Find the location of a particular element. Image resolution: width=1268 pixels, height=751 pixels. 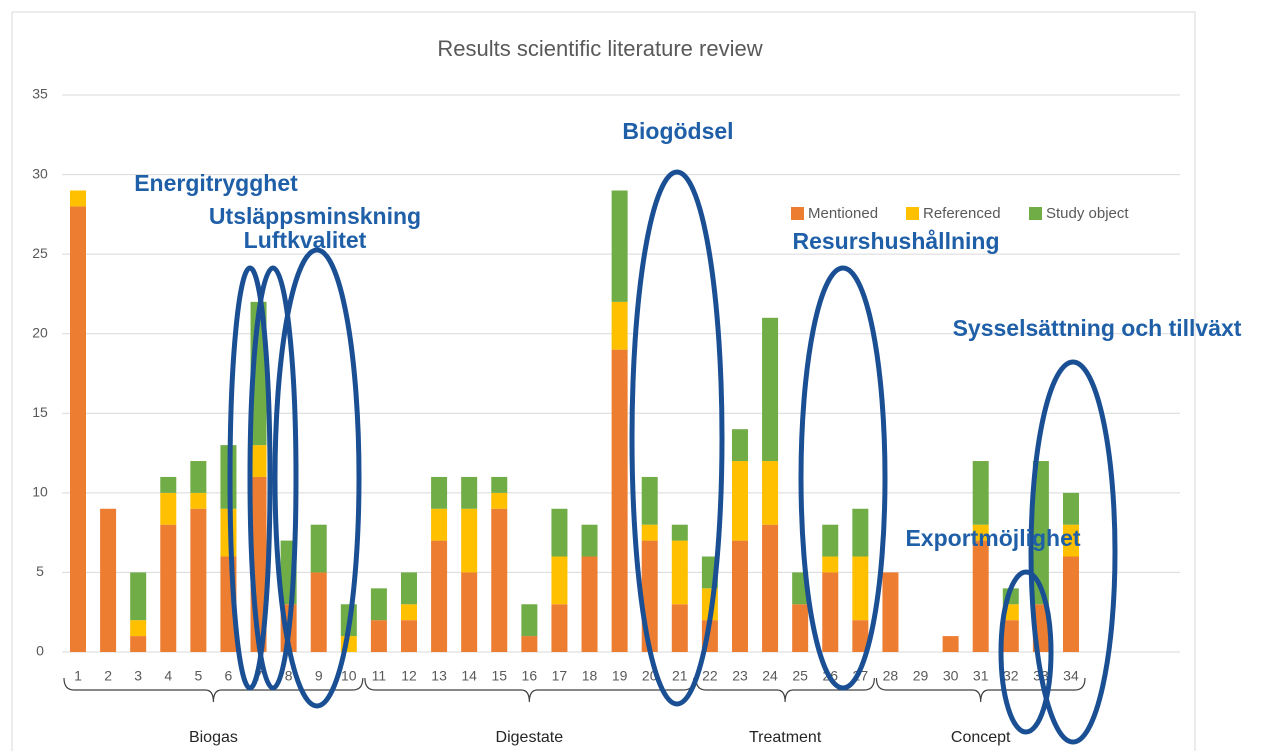

x-tick-label: 6 is located at coordinates (229, 676).